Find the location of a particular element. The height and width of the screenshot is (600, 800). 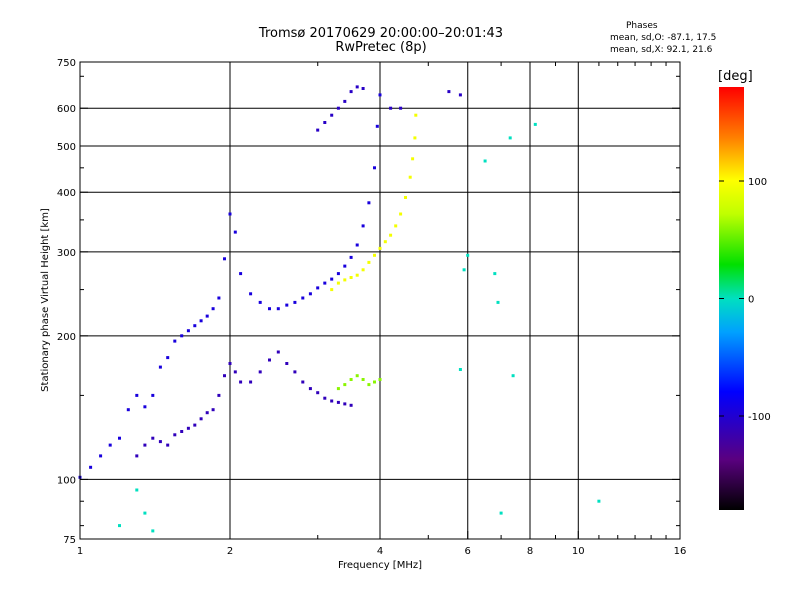

colorbar-unit-label: [deg] is located at coordinates (735, 76).